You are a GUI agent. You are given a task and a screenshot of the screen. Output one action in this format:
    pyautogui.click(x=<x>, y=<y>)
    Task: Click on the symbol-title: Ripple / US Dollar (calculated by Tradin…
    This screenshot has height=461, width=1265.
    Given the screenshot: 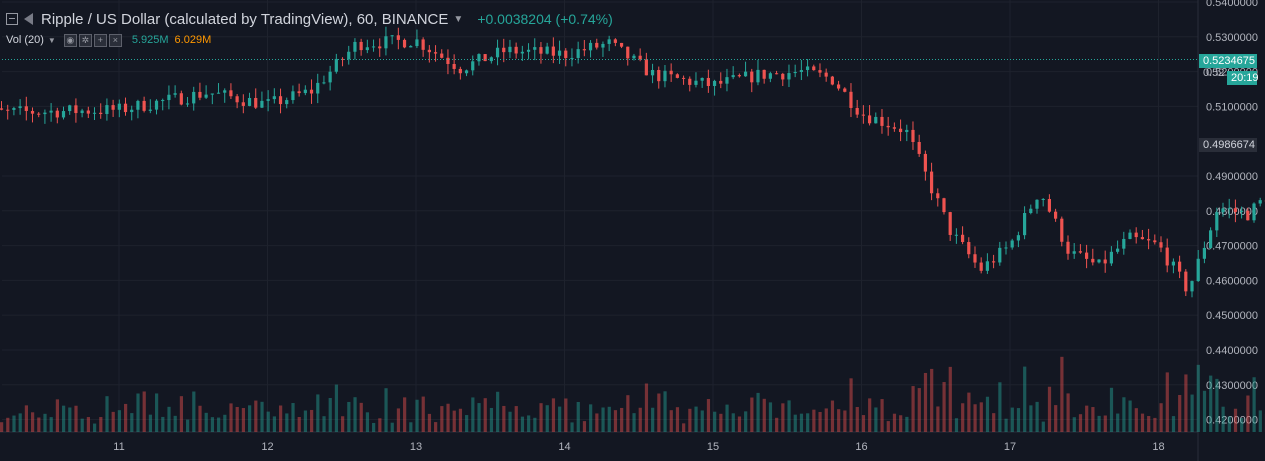 What is the action you would take?
    pyautogui.click(x=245, y=19)
    